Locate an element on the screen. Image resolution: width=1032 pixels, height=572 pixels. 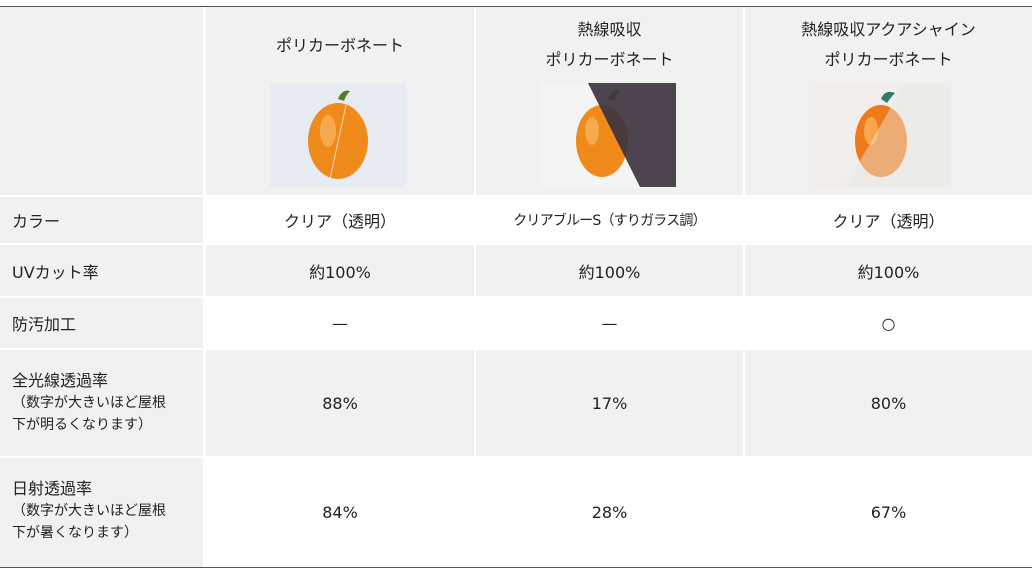
header-col-aqua-shine: 熱線吸収アクアシャイン ポリカーボネート is located at coordinates (888, 101).